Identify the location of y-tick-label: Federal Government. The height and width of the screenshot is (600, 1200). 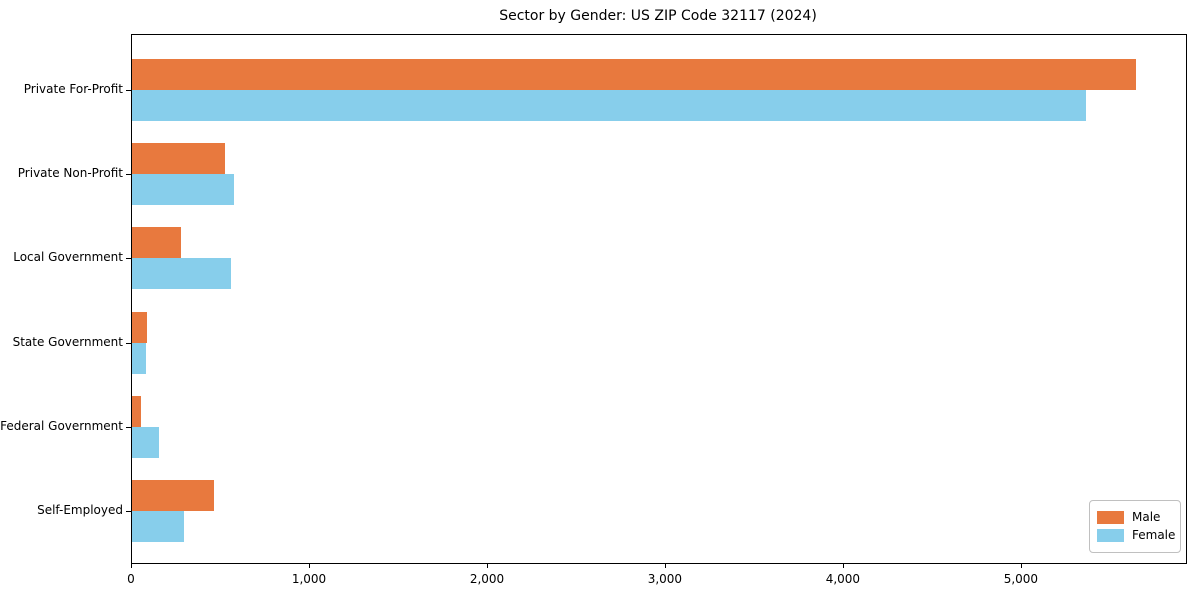
(61, 425).